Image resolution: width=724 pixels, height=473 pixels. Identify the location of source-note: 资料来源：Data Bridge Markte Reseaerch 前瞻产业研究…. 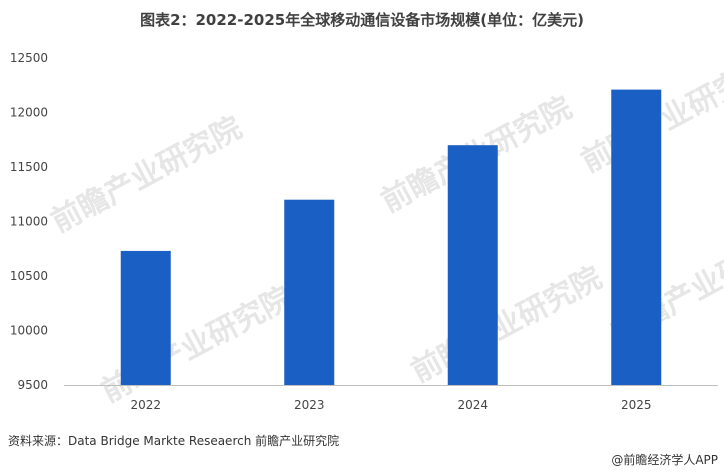
(174, 441).